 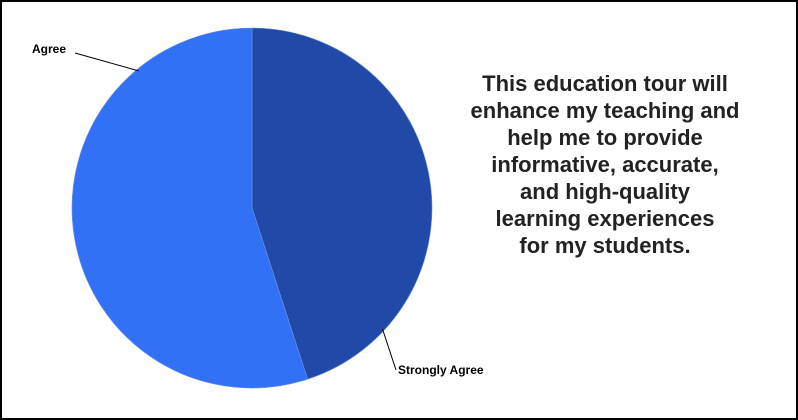 I want to click on statement-line: This education tour will, so click(x=605, y=83).